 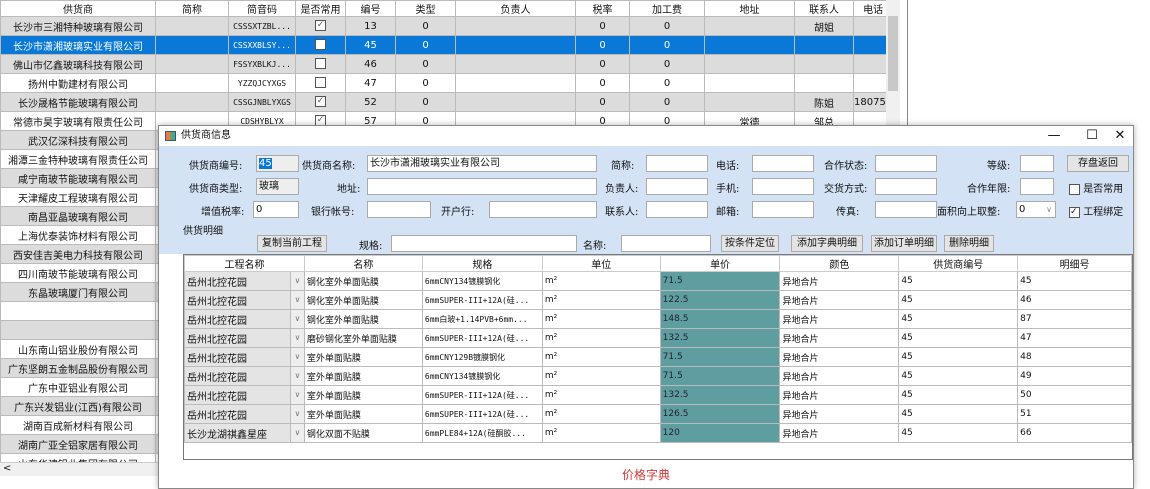 I want to click on table-row: 长沙市潇湘玻璃实业有限公司 CSSXXBLSY... 45 0 0 0, so click(x=447, y=45).